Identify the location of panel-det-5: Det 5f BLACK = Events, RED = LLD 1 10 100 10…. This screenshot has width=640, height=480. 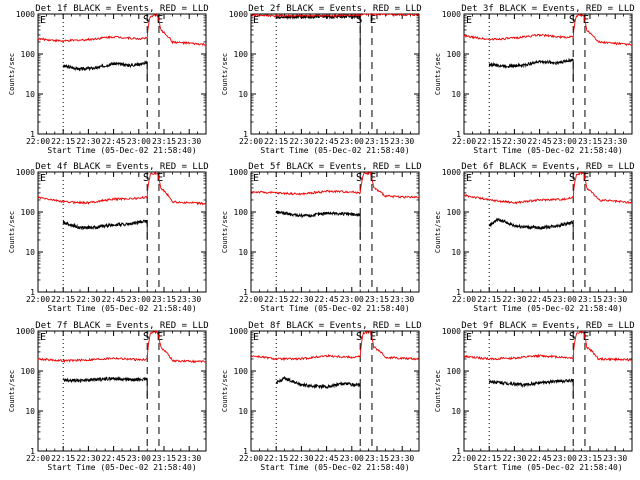
(321, 237).